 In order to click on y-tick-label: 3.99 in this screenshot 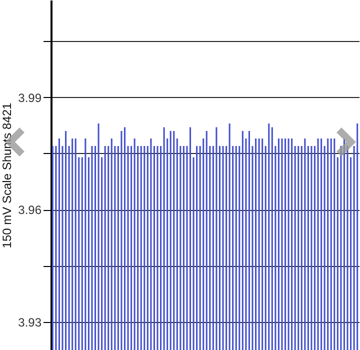, I will do `click(30, 97)`.